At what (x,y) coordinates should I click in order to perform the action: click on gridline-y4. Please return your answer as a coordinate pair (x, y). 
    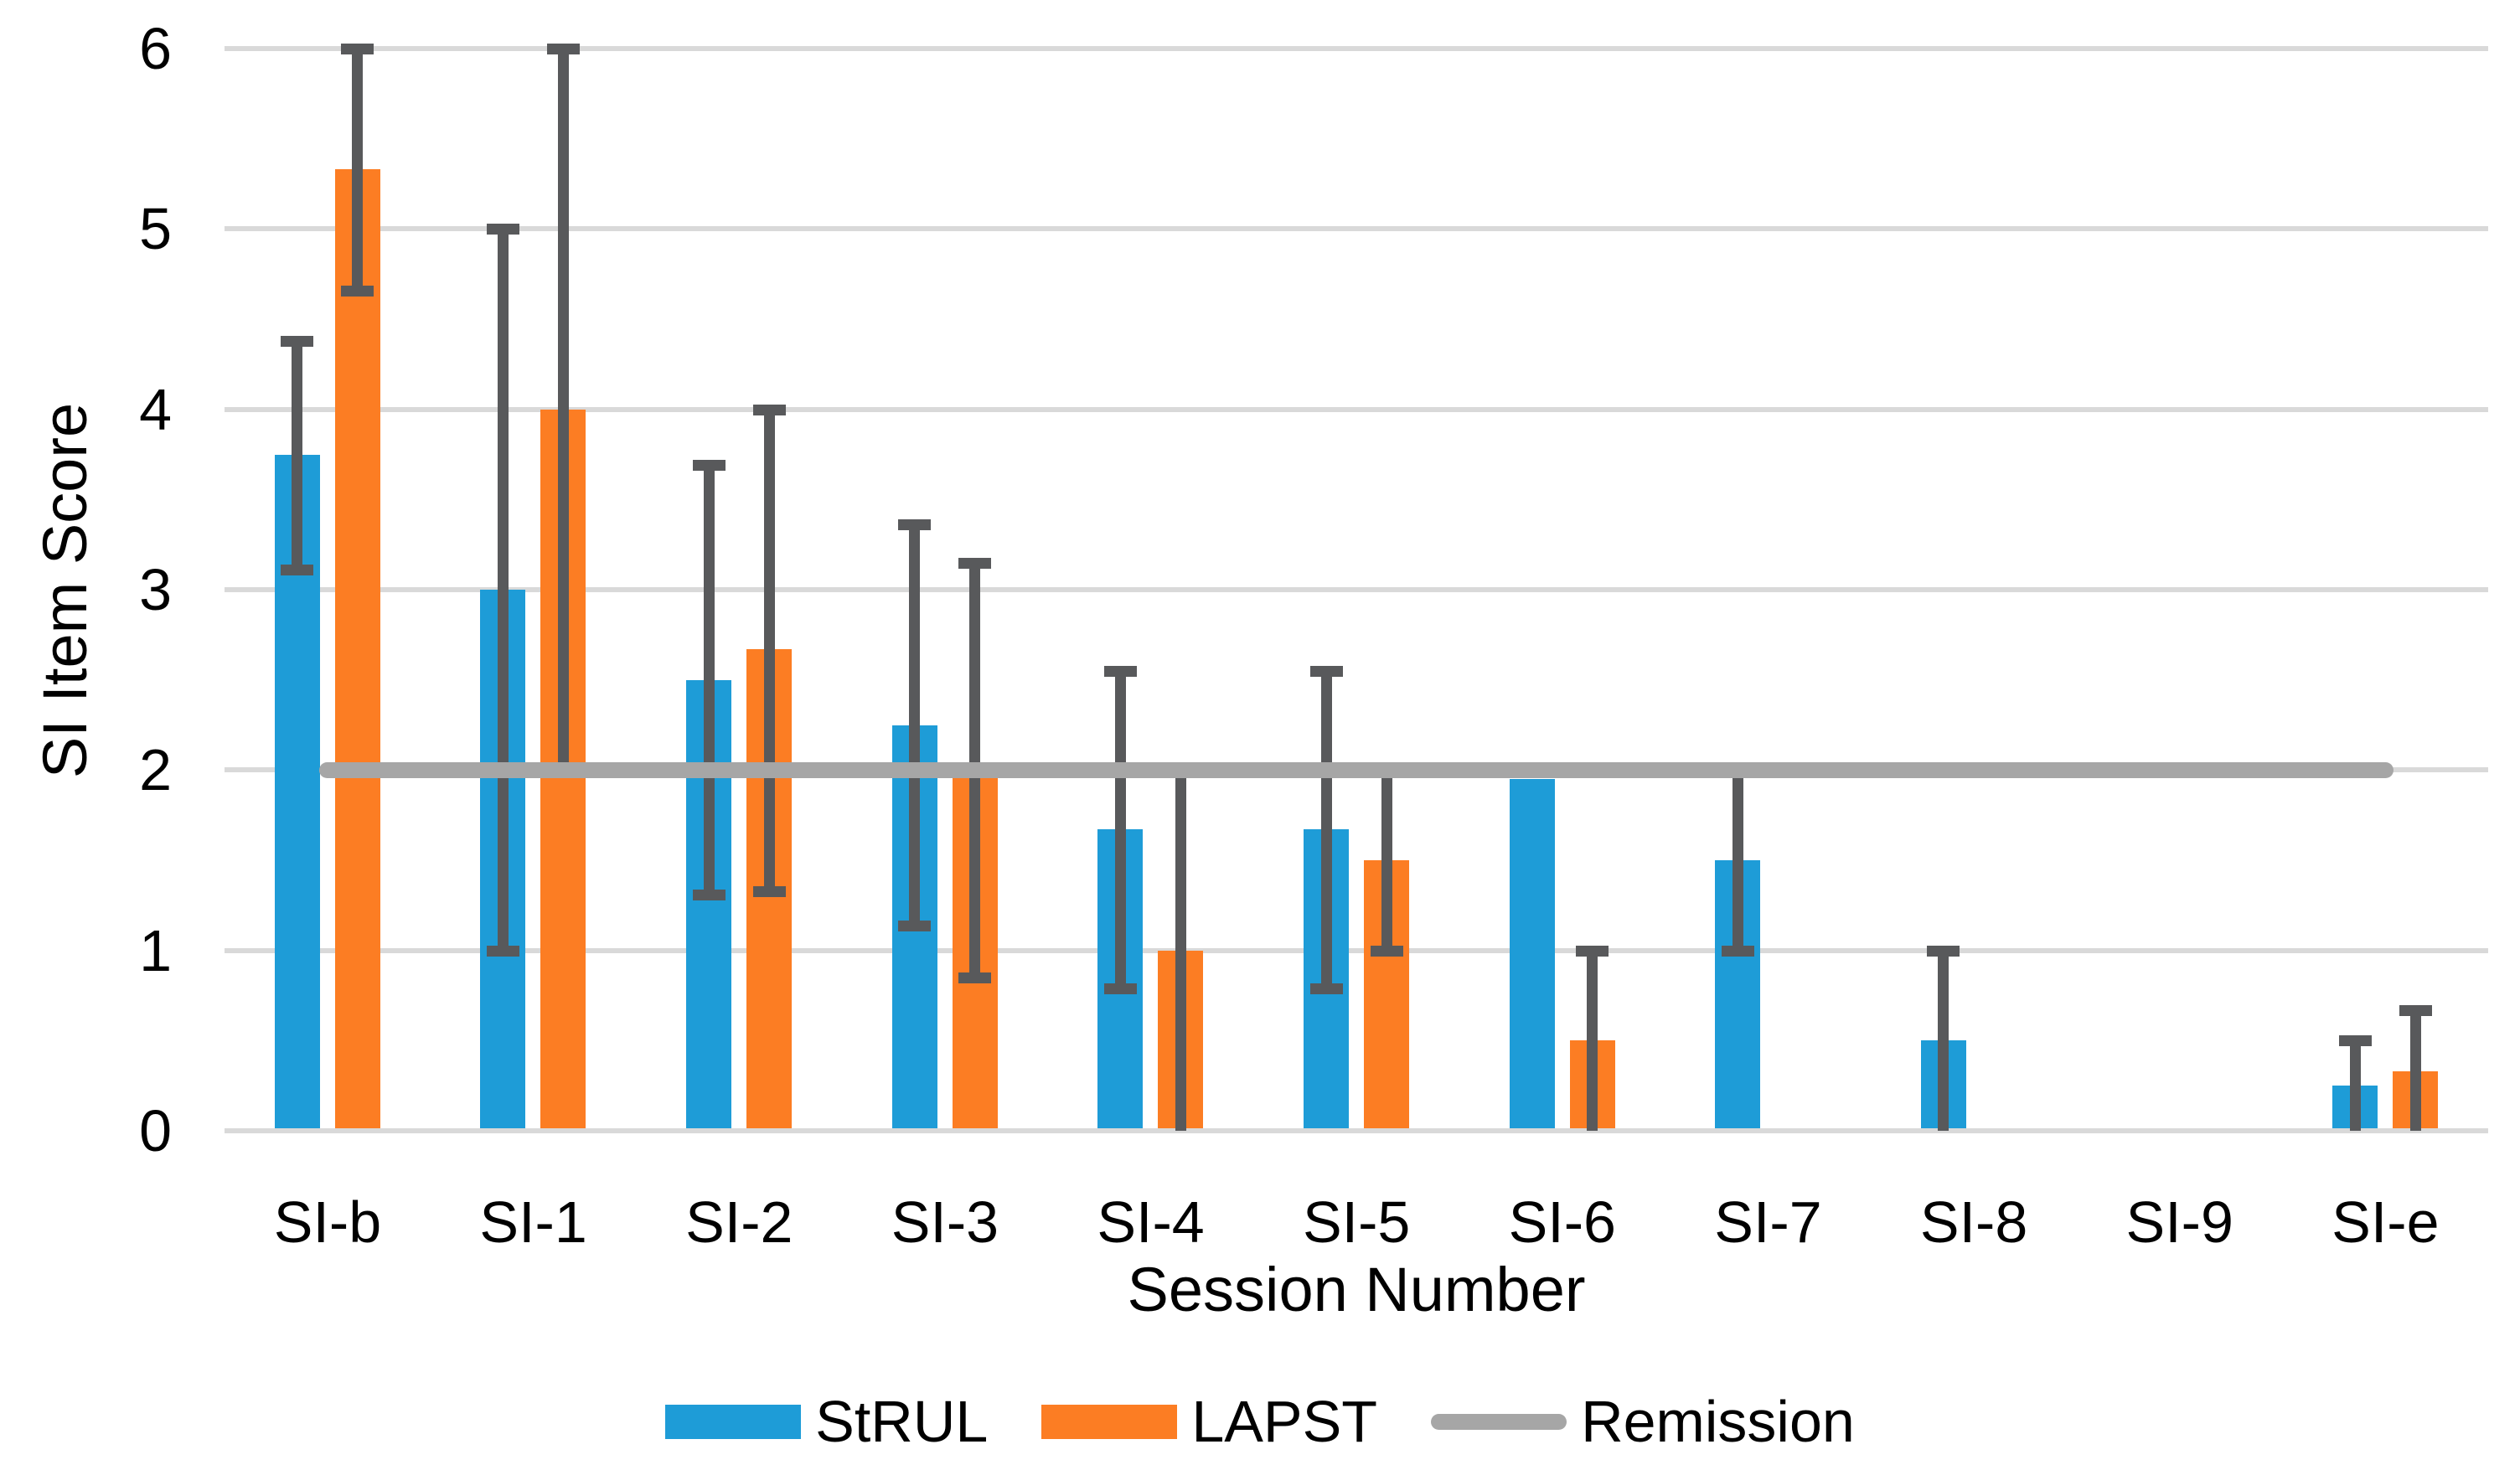
    Looking at the image, I should click on (1356, 409).